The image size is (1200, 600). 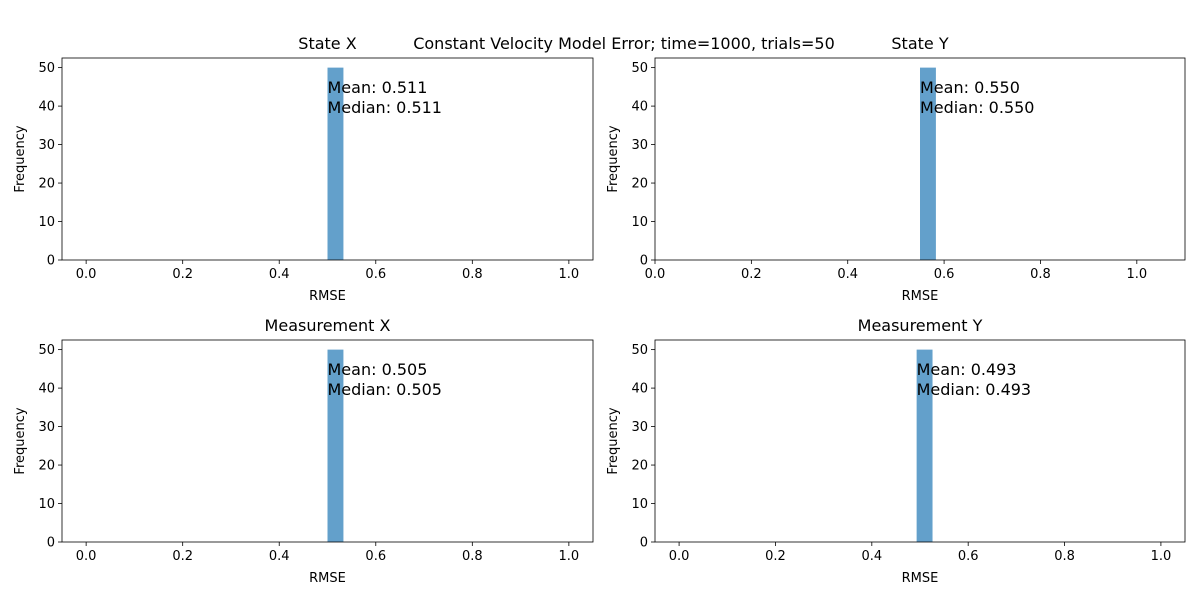 What do you see at coordinates (919, 43) in the screenshot?
I see `subplot-title: State Y` at bounding box center [919, 43].